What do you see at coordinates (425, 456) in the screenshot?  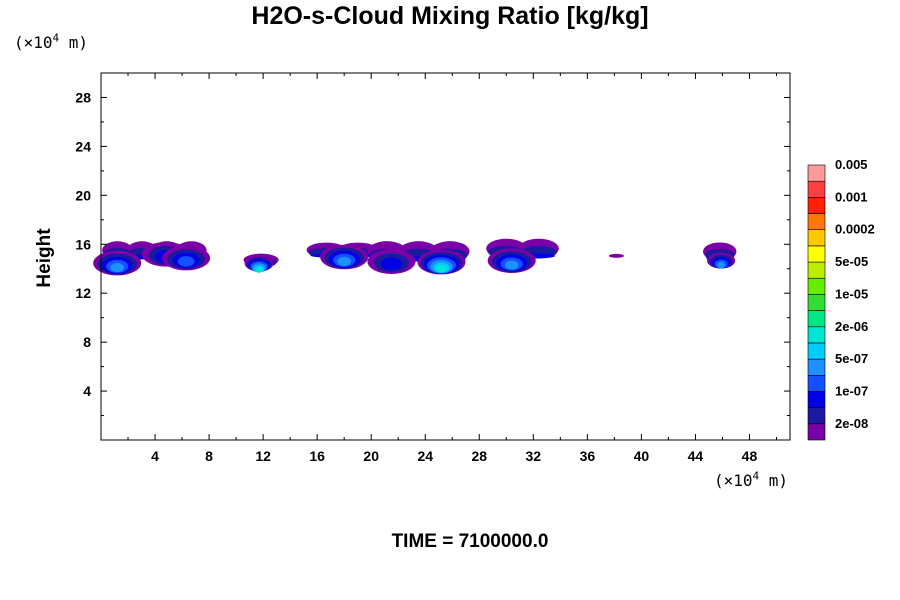 I see `x-tick-label: 24` at bounding box center [425, 456].